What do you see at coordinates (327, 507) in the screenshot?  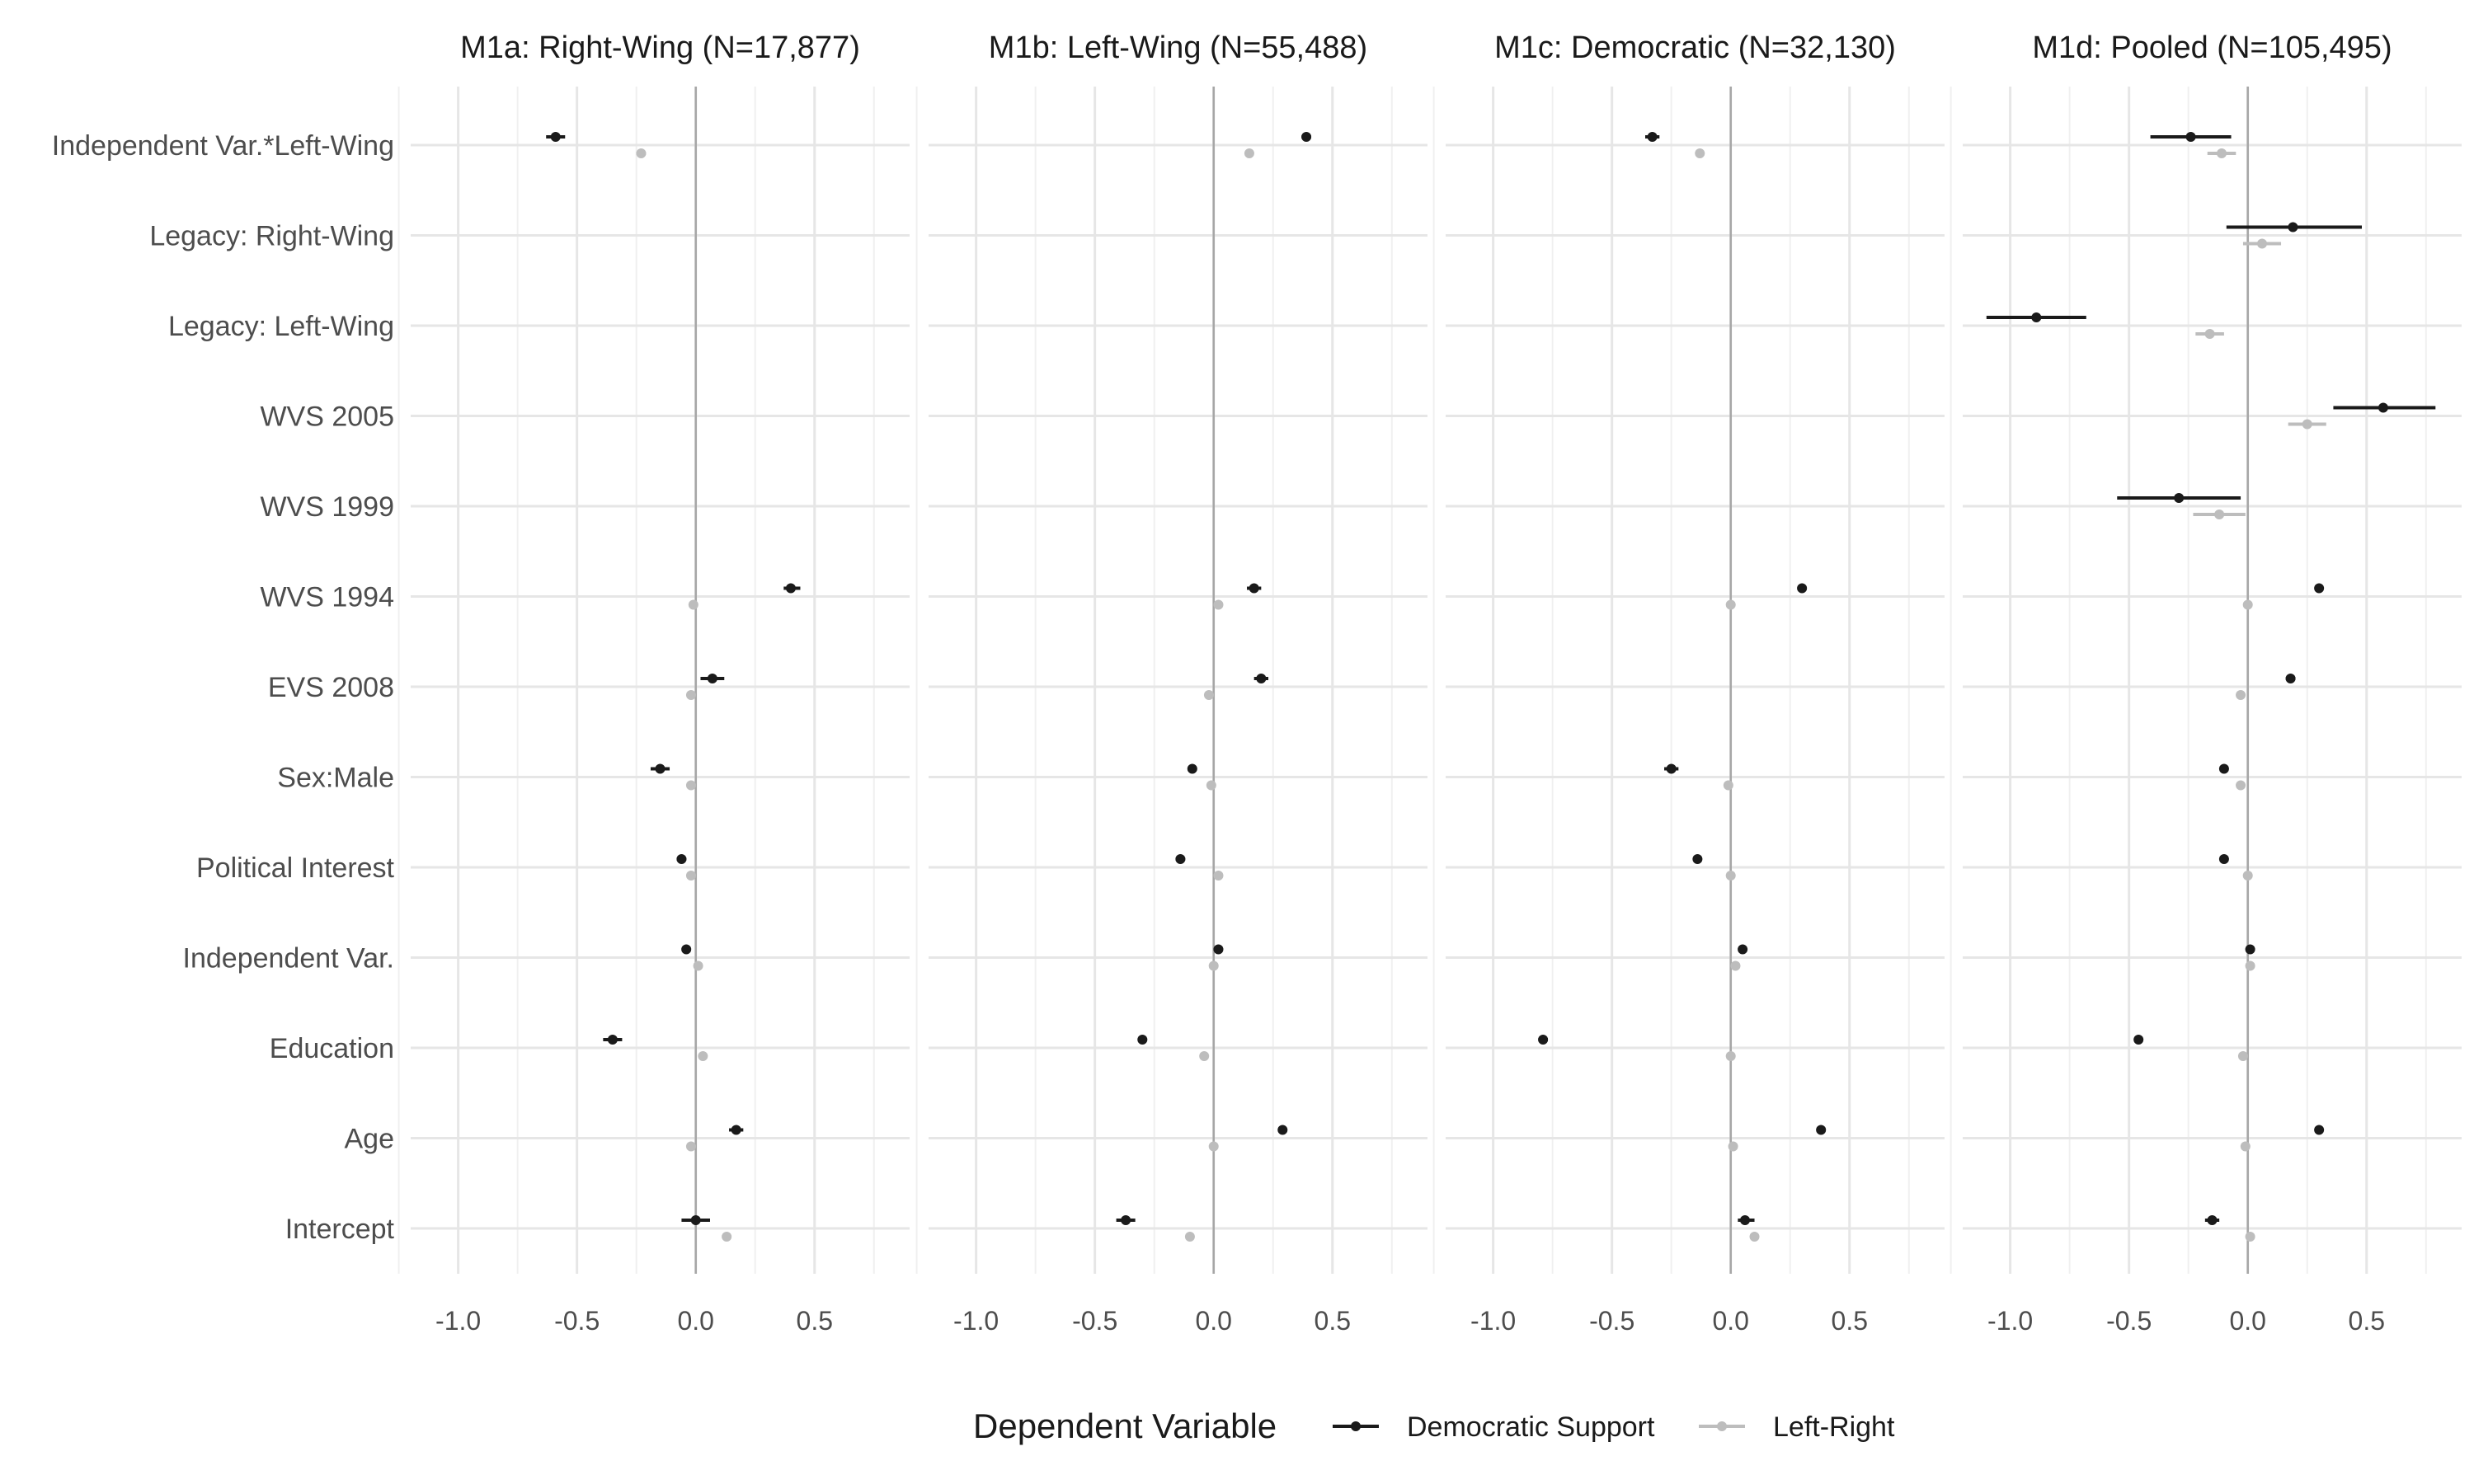 I see `y-tick-label: WVS 1999` at bounding box center [327, 507].